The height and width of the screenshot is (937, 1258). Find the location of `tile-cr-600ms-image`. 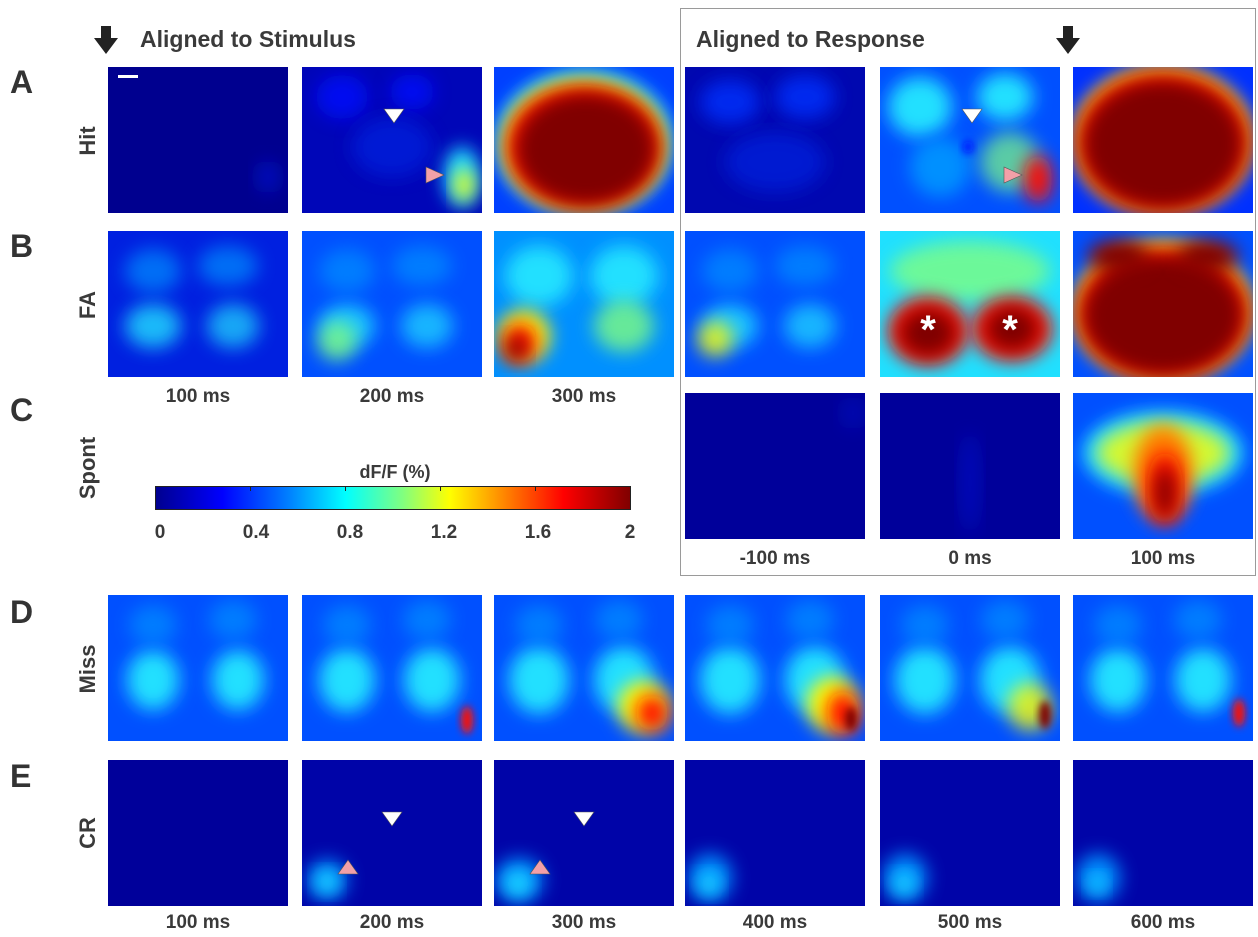

tile-cr-600ms-image is located at coordinates (1163, 833).